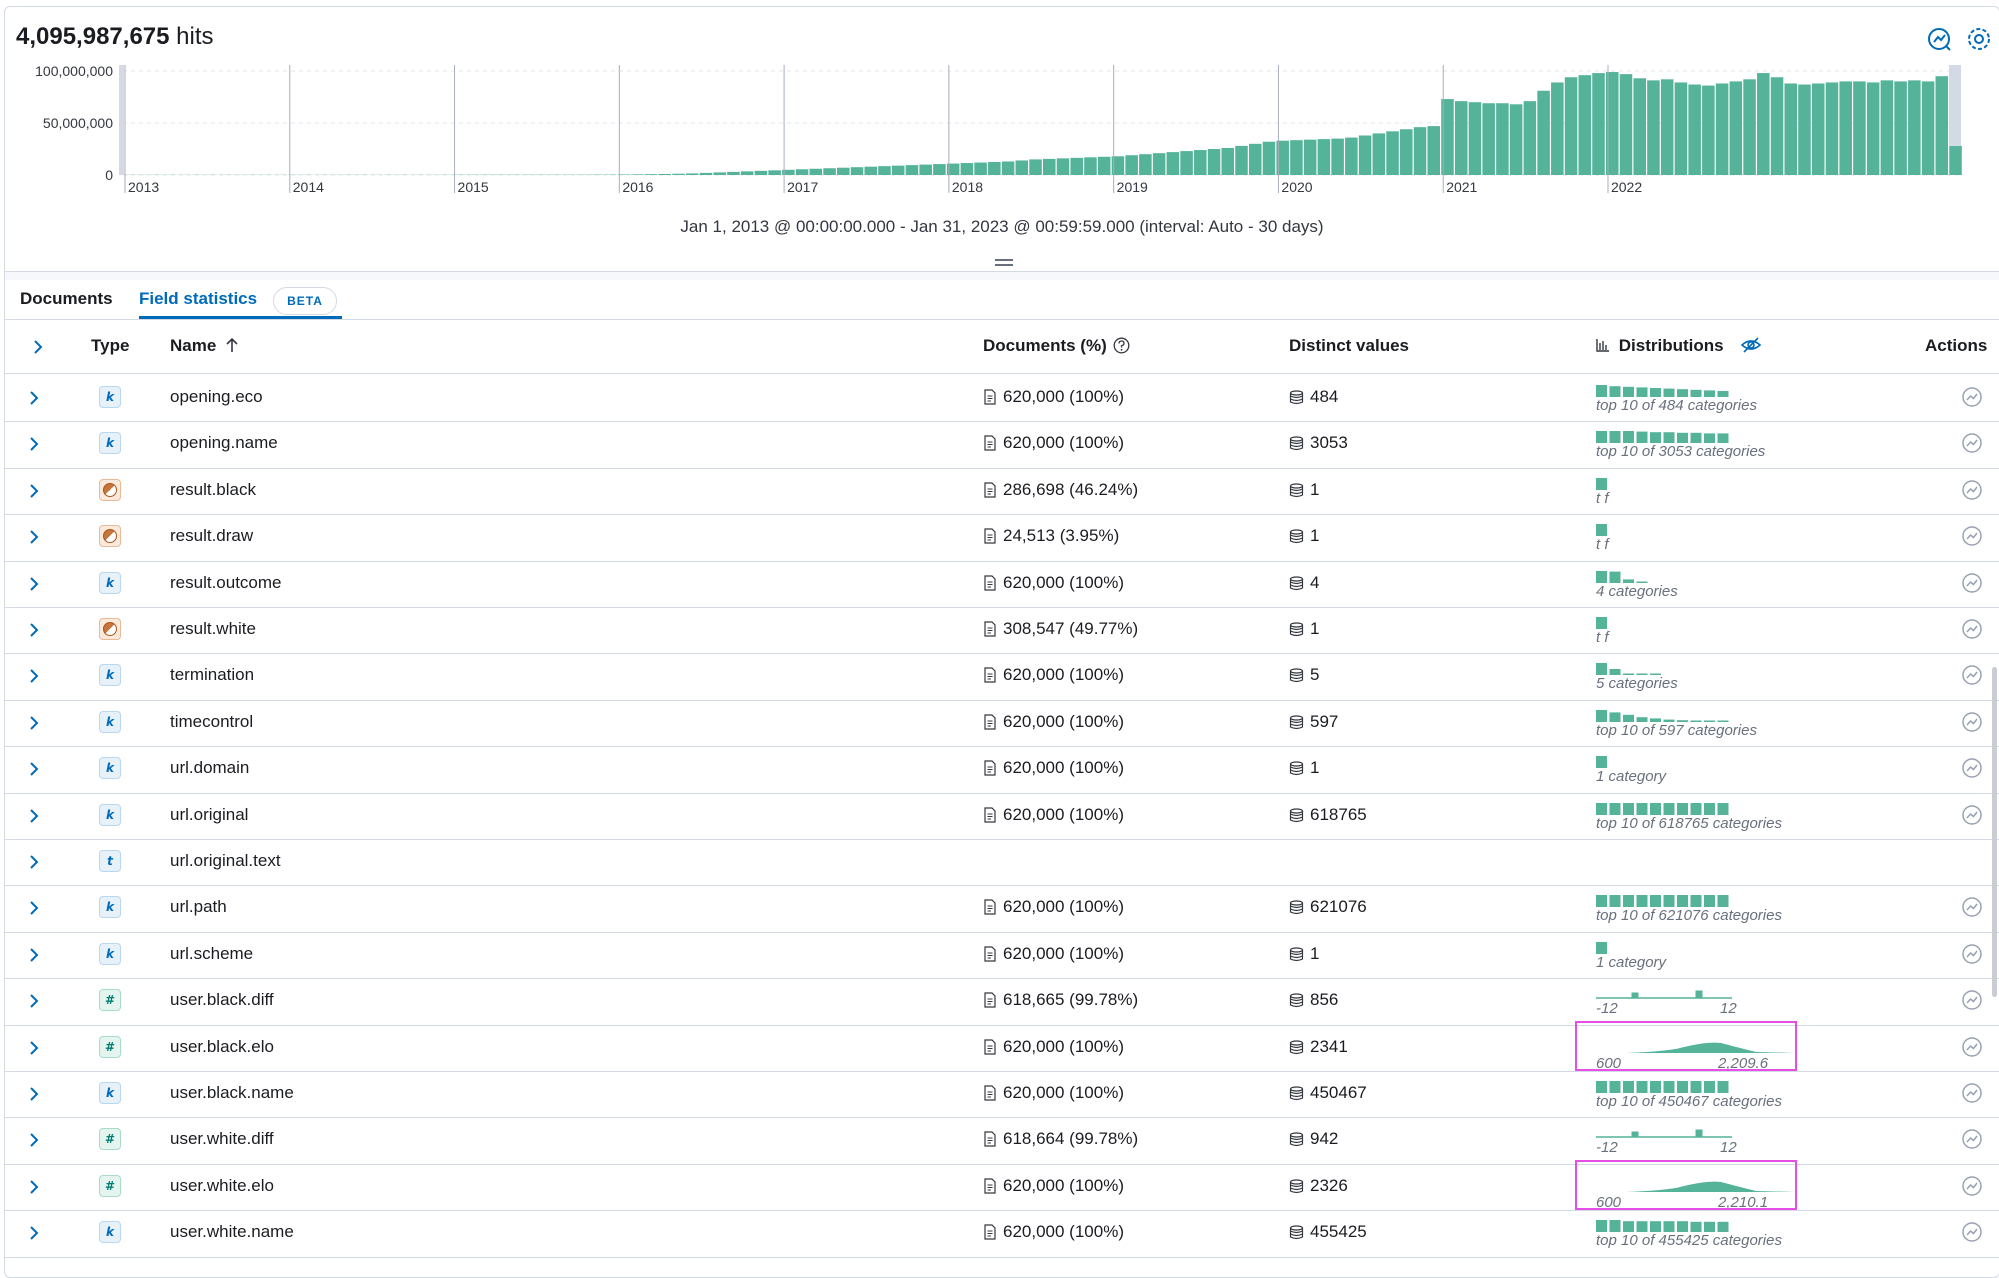  I want to click on gear-icon, so click(1979, 39).